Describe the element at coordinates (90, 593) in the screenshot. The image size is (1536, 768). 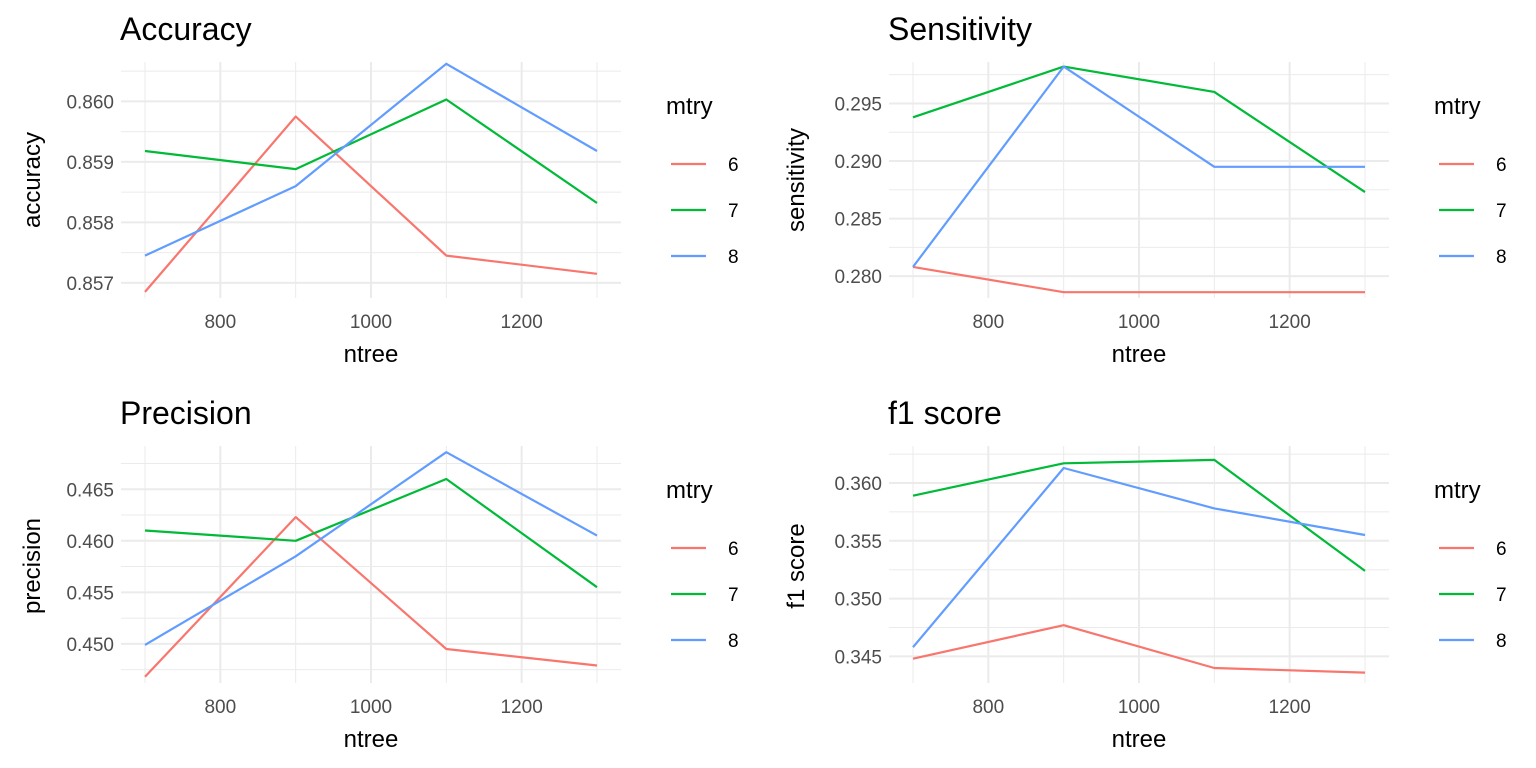
I see `y-tick-label: 0.455` at that location.